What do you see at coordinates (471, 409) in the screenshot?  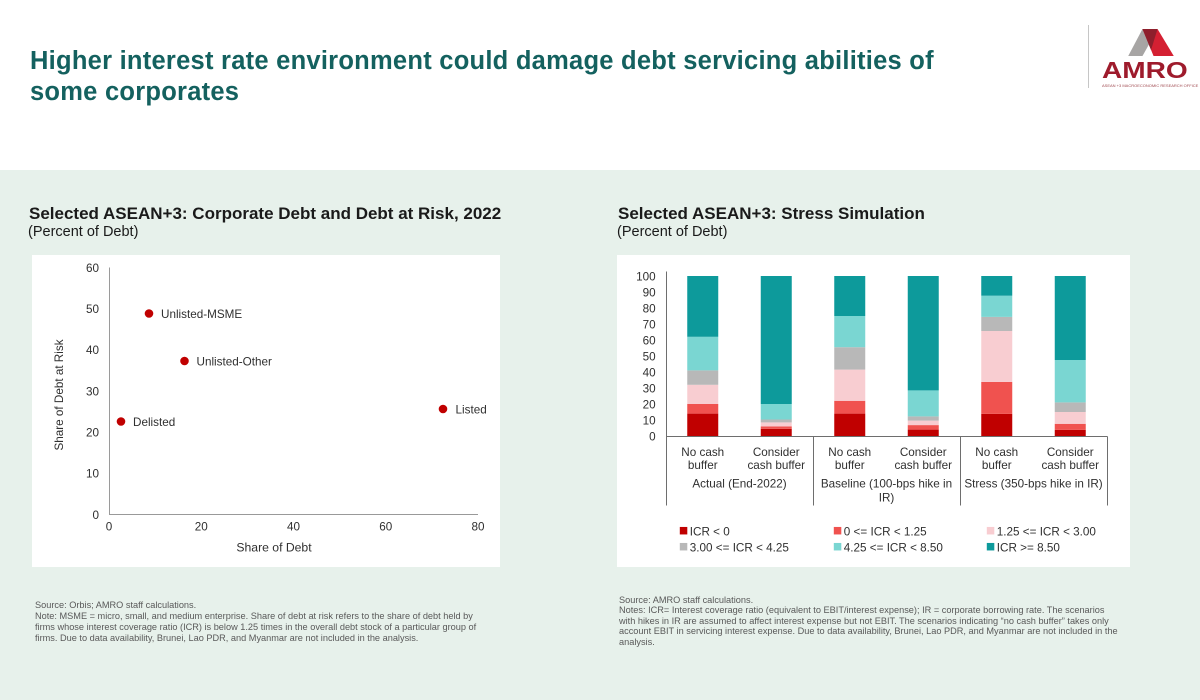 I see `svg-text: Listed` at bounding box center [471, 409].